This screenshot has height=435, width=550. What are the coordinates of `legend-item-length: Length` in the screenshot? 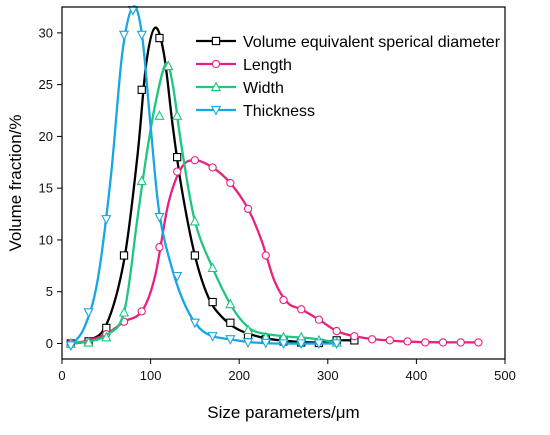 It's located at (244, 65).